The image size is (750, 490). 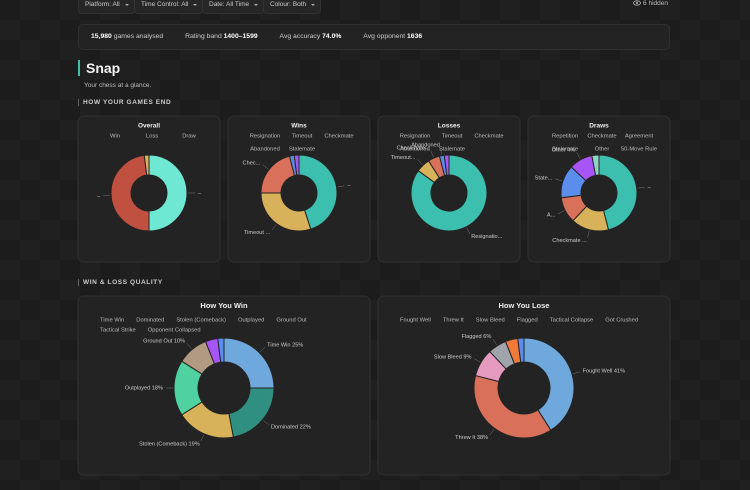 What do you see at coordinates (120, 282) in the screenshot?
I see `section-title: WIN & LOSS QUALITY` at bounding box center [120, 282].